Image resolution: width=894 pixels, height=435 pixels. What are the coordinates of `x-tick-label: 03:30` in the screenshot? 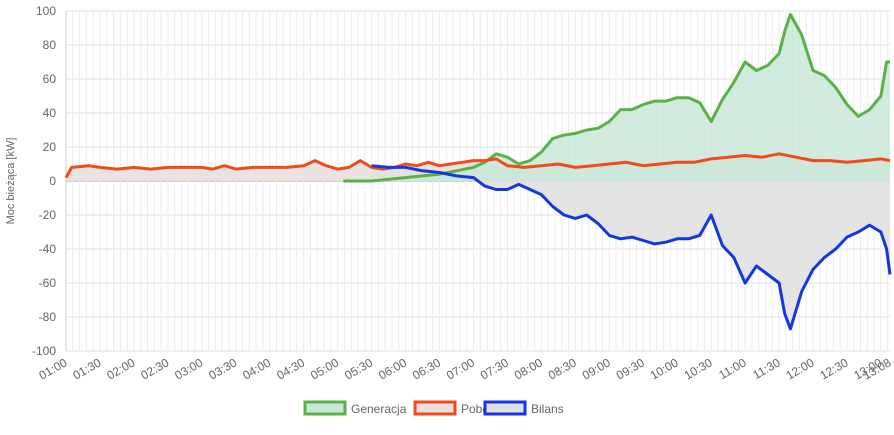 It's located at (222, 368).